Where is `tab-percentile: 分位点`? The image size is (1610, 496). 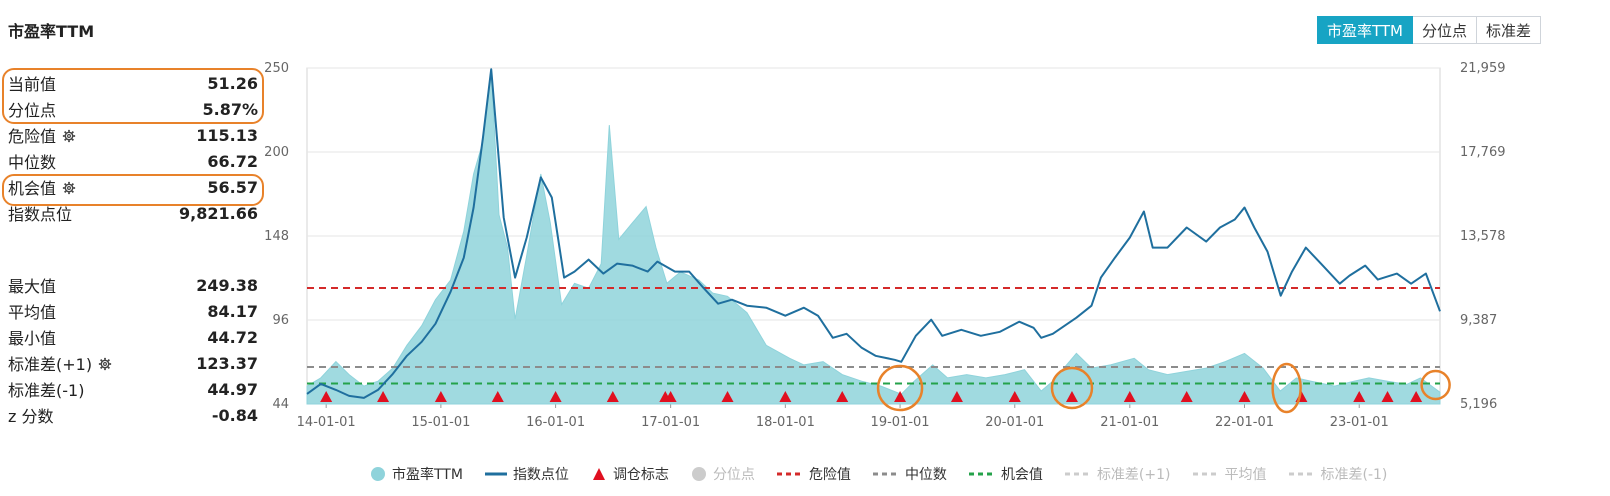
tab-percentile: 分位点 is located at coordinates (1445, 30).